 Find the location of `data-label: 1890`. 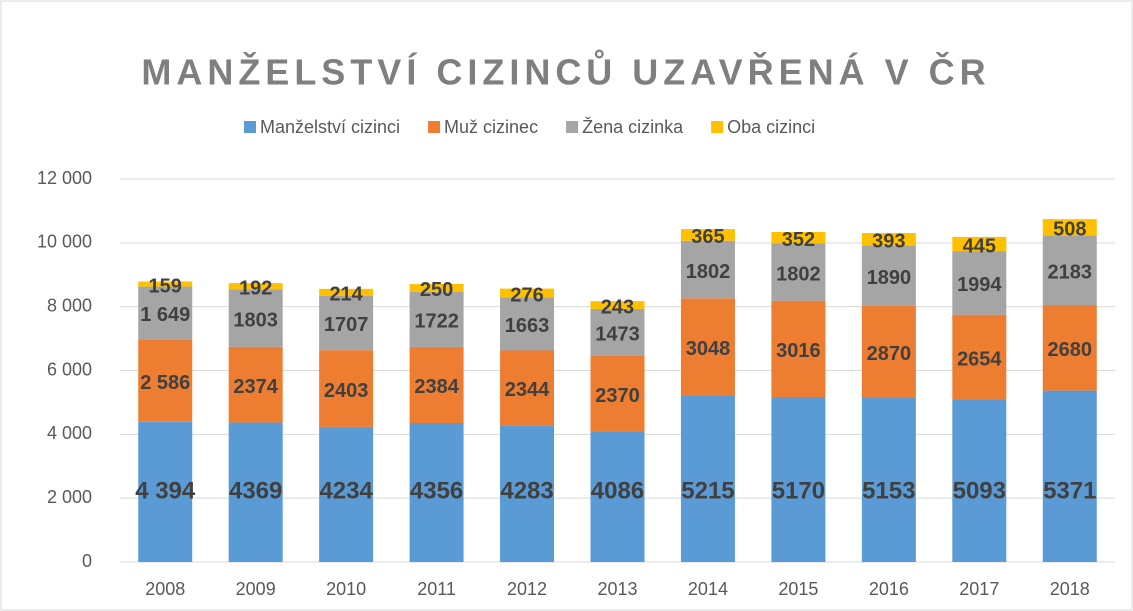

data-label: 1890 is located at coordinates (889, 278).